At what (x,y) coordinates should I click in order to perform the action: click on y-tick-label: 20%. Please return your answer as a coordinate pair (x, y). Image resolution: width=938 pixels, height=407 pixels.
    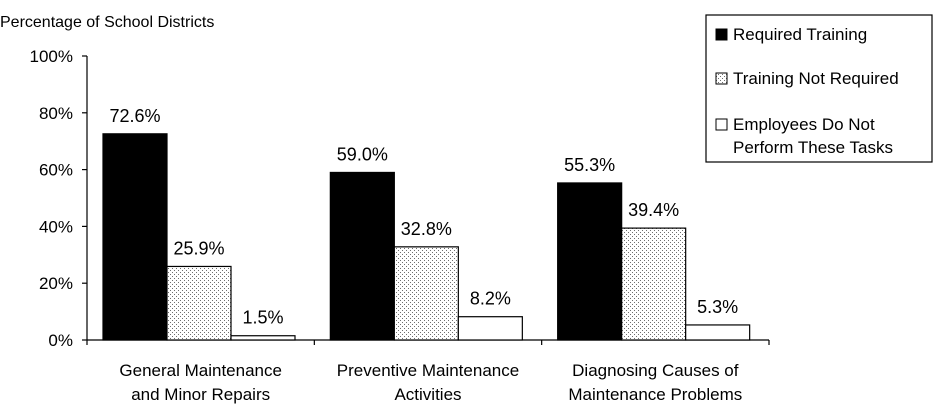
    Looking at the image, I should click on (56, 283).